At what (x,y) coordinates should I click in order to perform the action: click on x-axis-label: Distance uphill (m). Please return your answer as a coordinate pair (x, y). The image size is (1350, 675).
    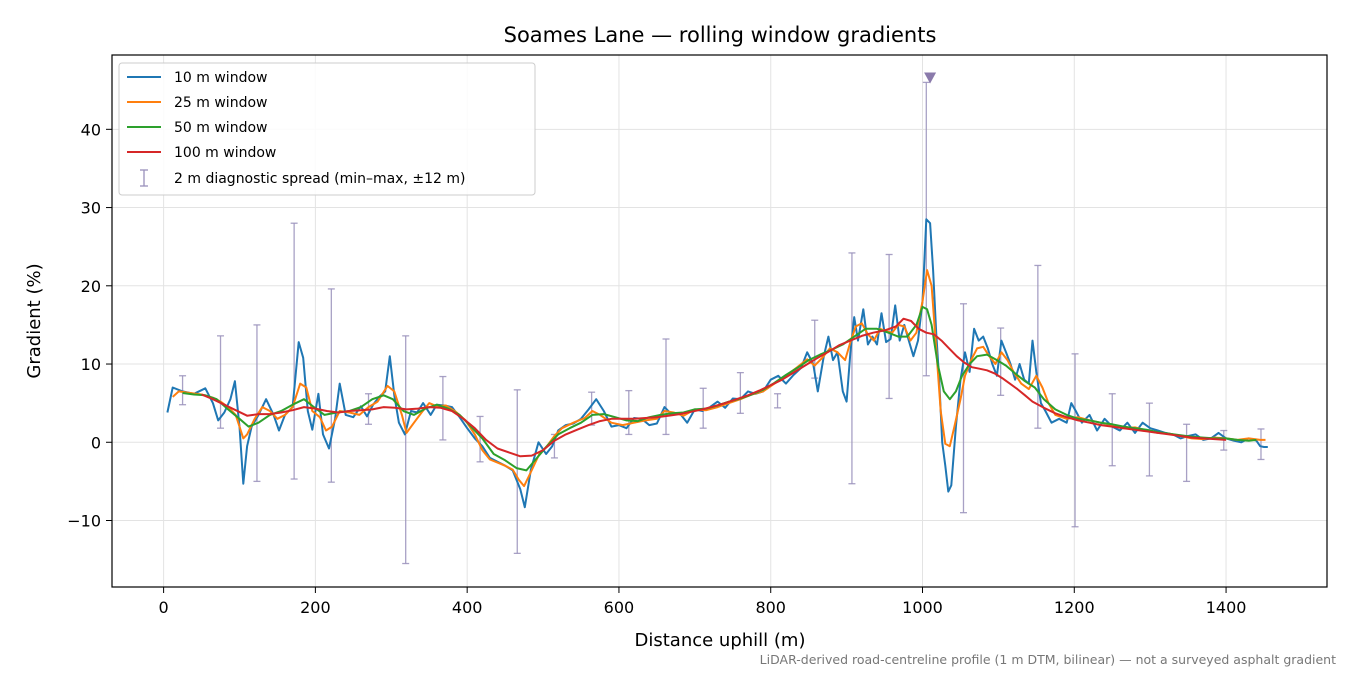
    Looking at the image, I should click on (720, 640).